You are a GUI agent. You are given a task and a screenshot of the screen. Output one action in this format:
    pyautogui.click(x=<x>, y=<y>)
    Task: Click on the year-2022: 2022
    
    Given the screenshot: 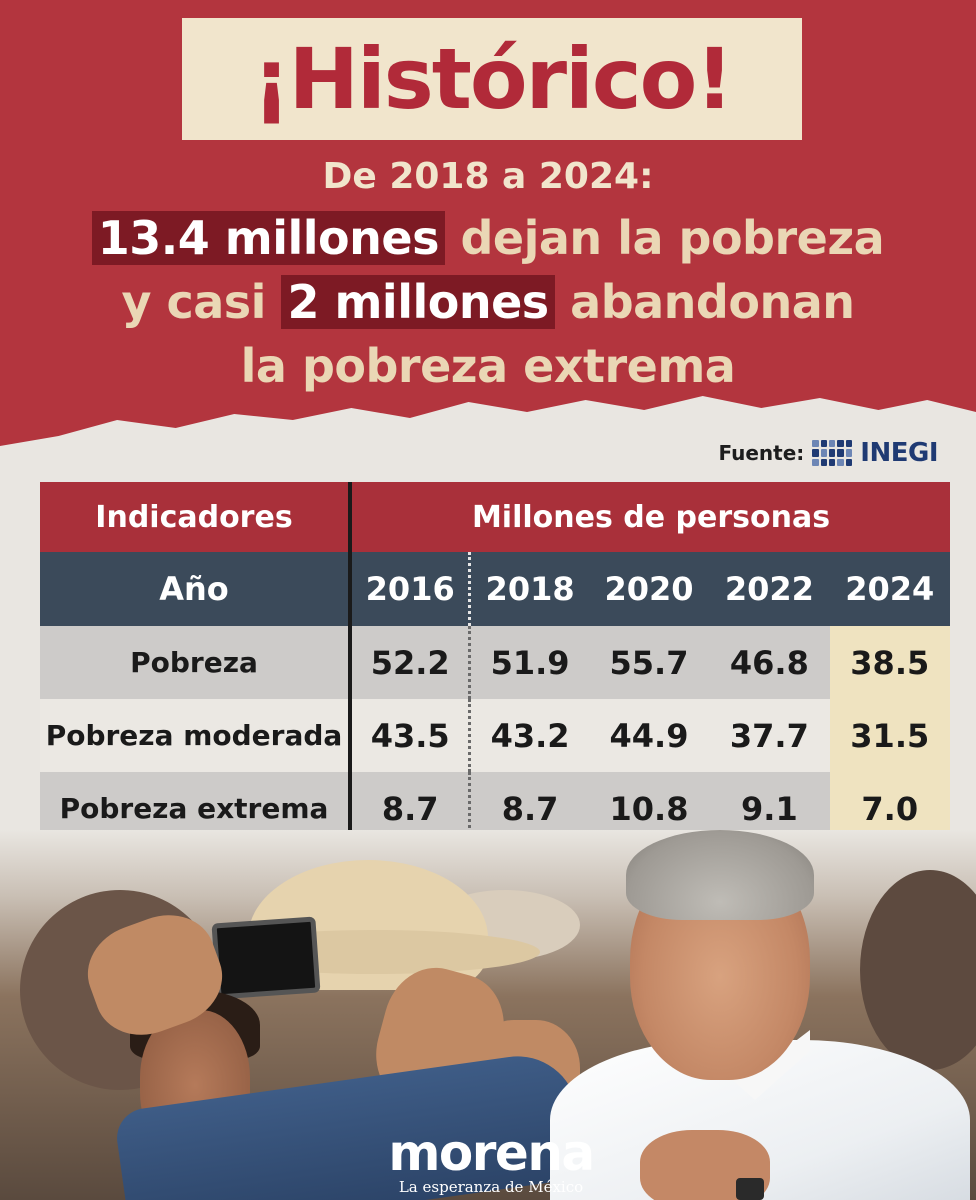 What is the action you would take?
    pyautogui.click(x=769, y=589)
    